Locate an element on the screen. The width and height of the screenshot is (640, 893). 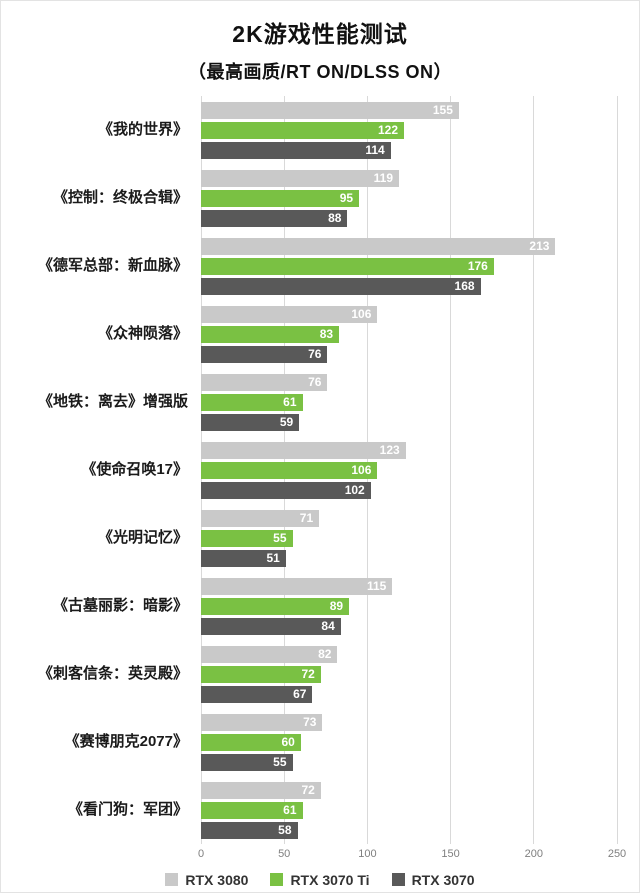
bar-rtx-3070-ti: 95 is located at coordinates (280, 198).